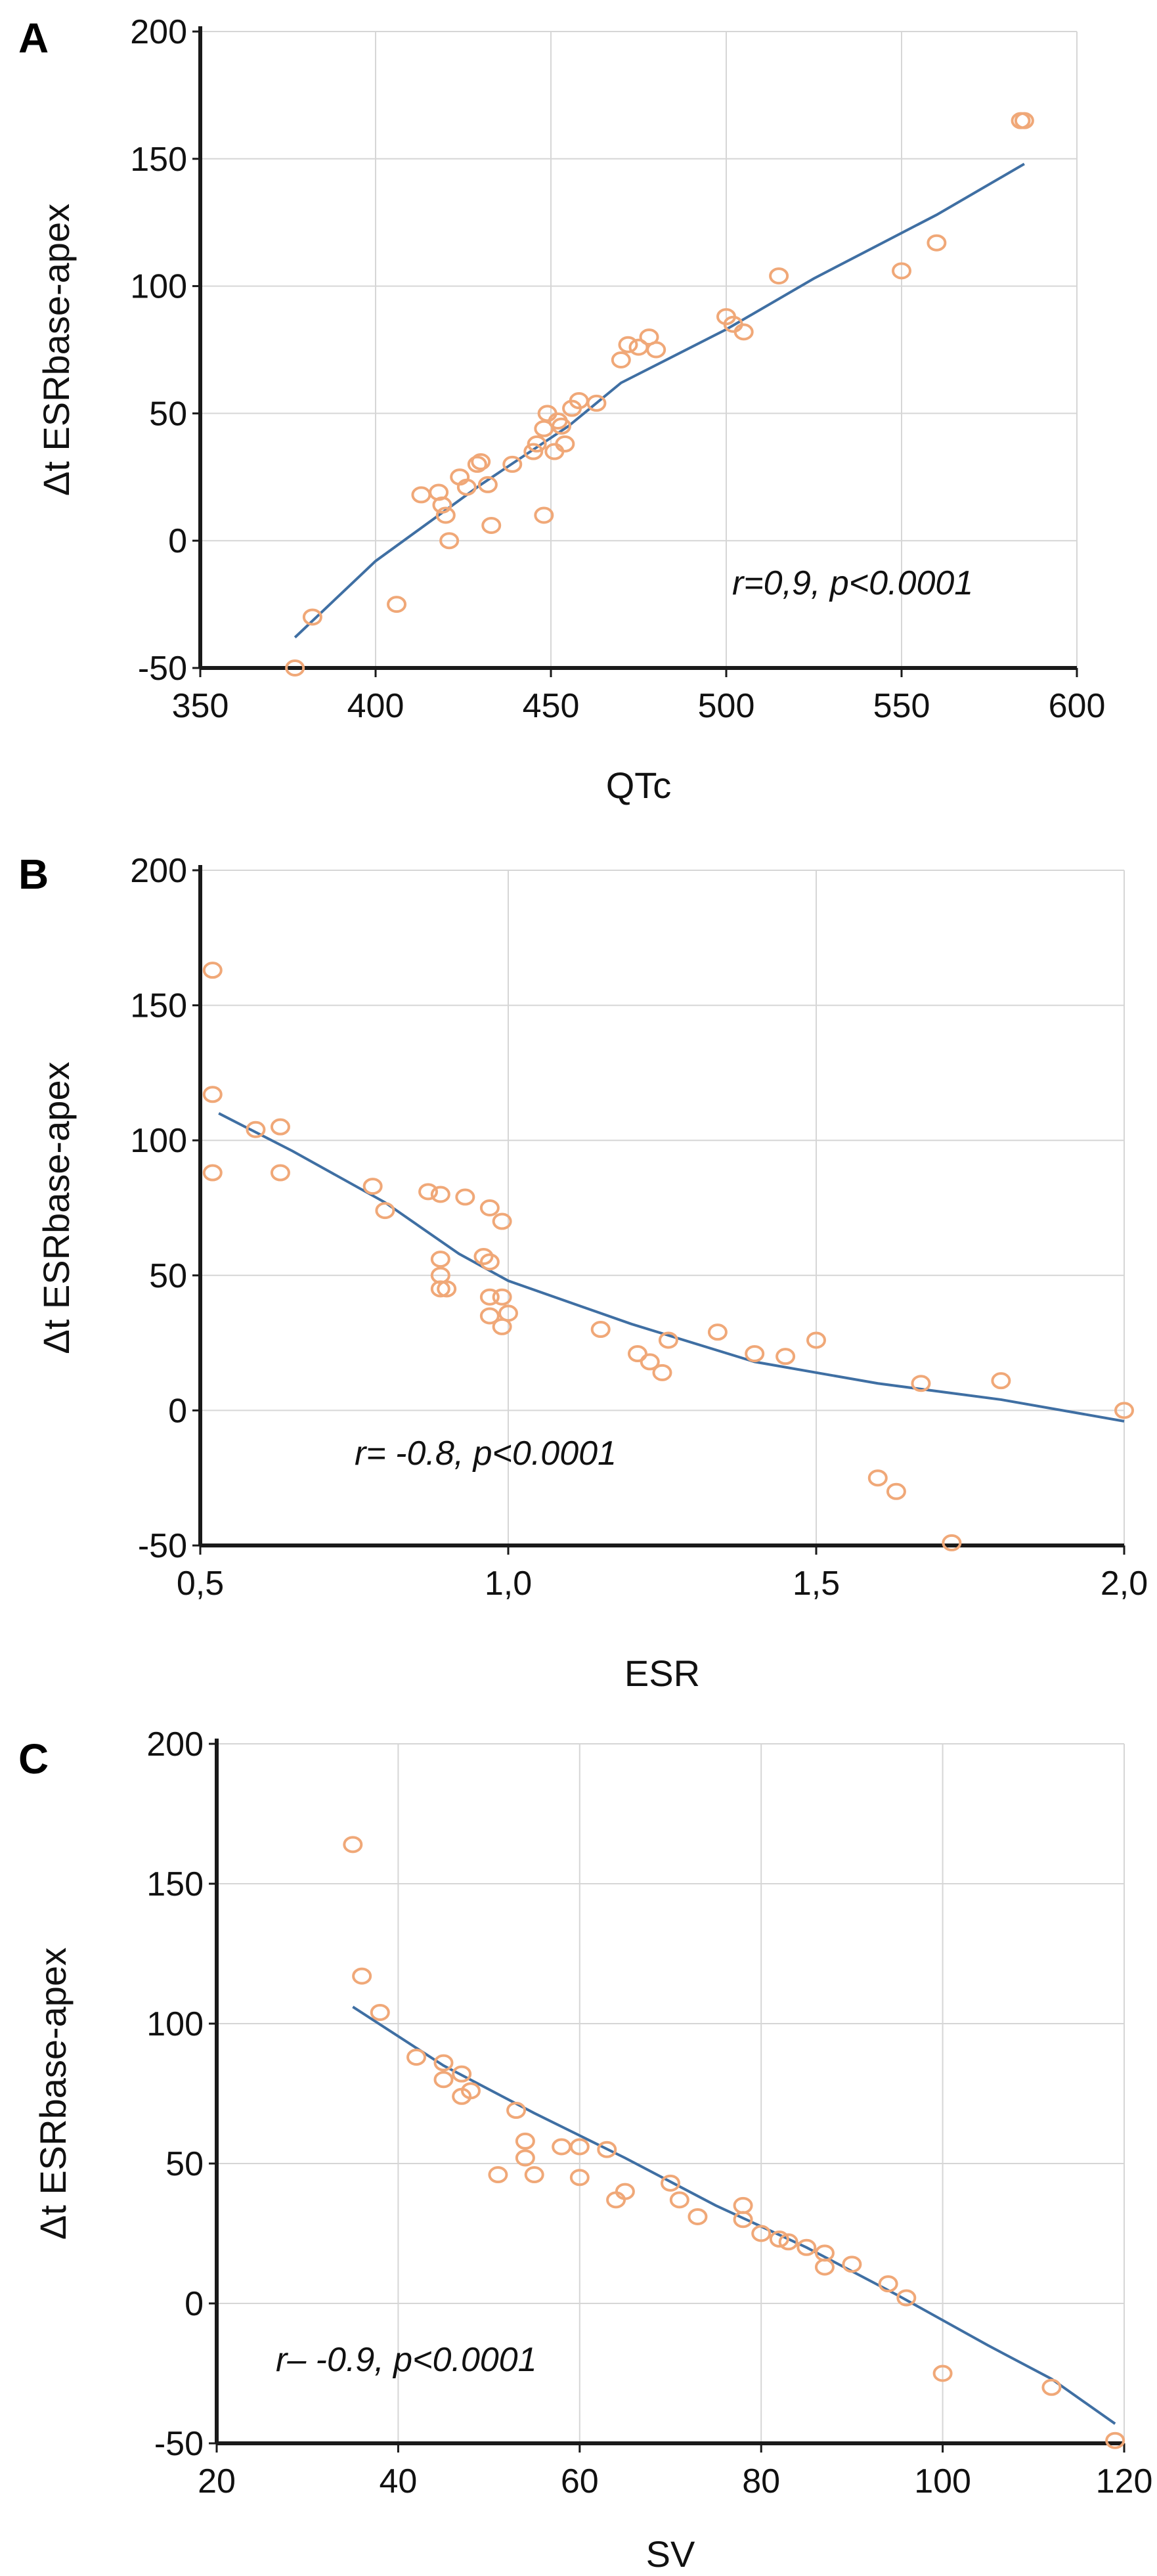 The height and width of the screenshot is (2576, 1157). What do you see at coordinates (509, 1584) in the screenshot?
I see `x-tick-label: 1,0` at bounding box center [509, 1584].